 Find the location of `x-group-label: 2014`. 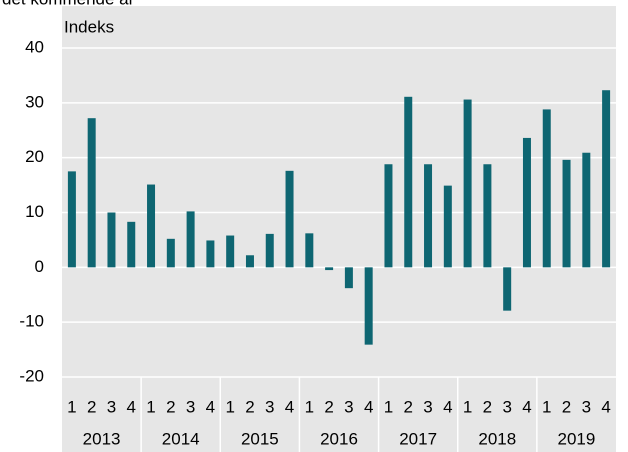

x-group-label: 2014 is located at coordinates (181, 438).